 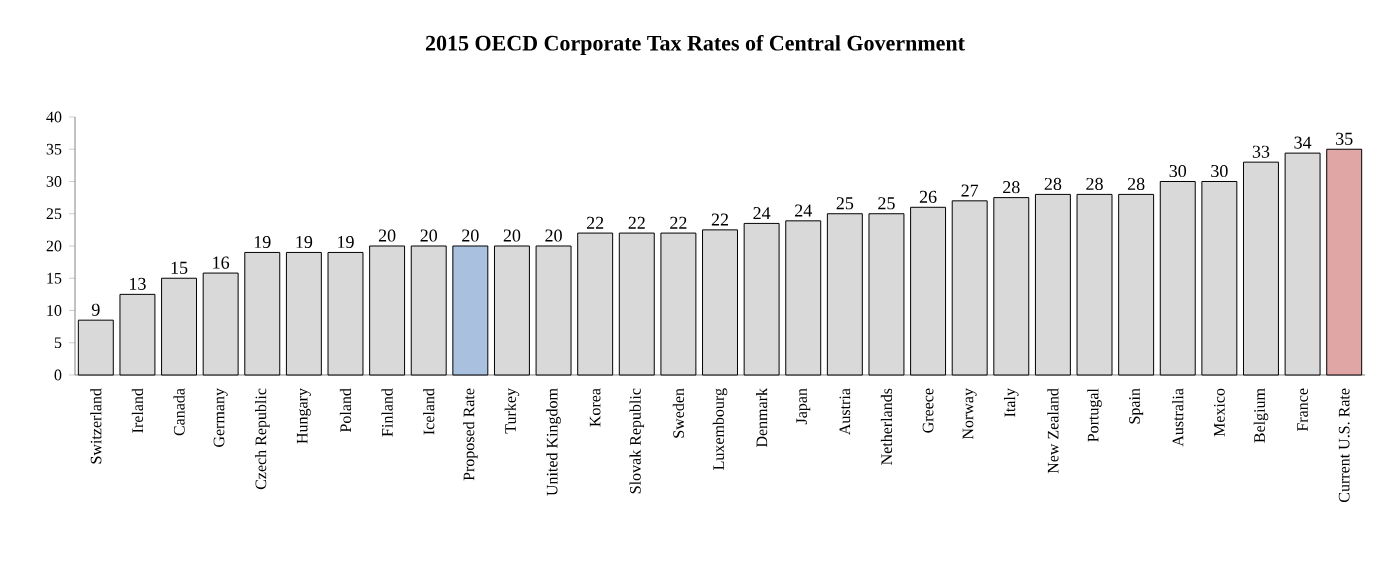 What do you see at coordinates (54, 149) in the screenshot?
I see `y-tick-label: 35` at bounding box center [54, 149].